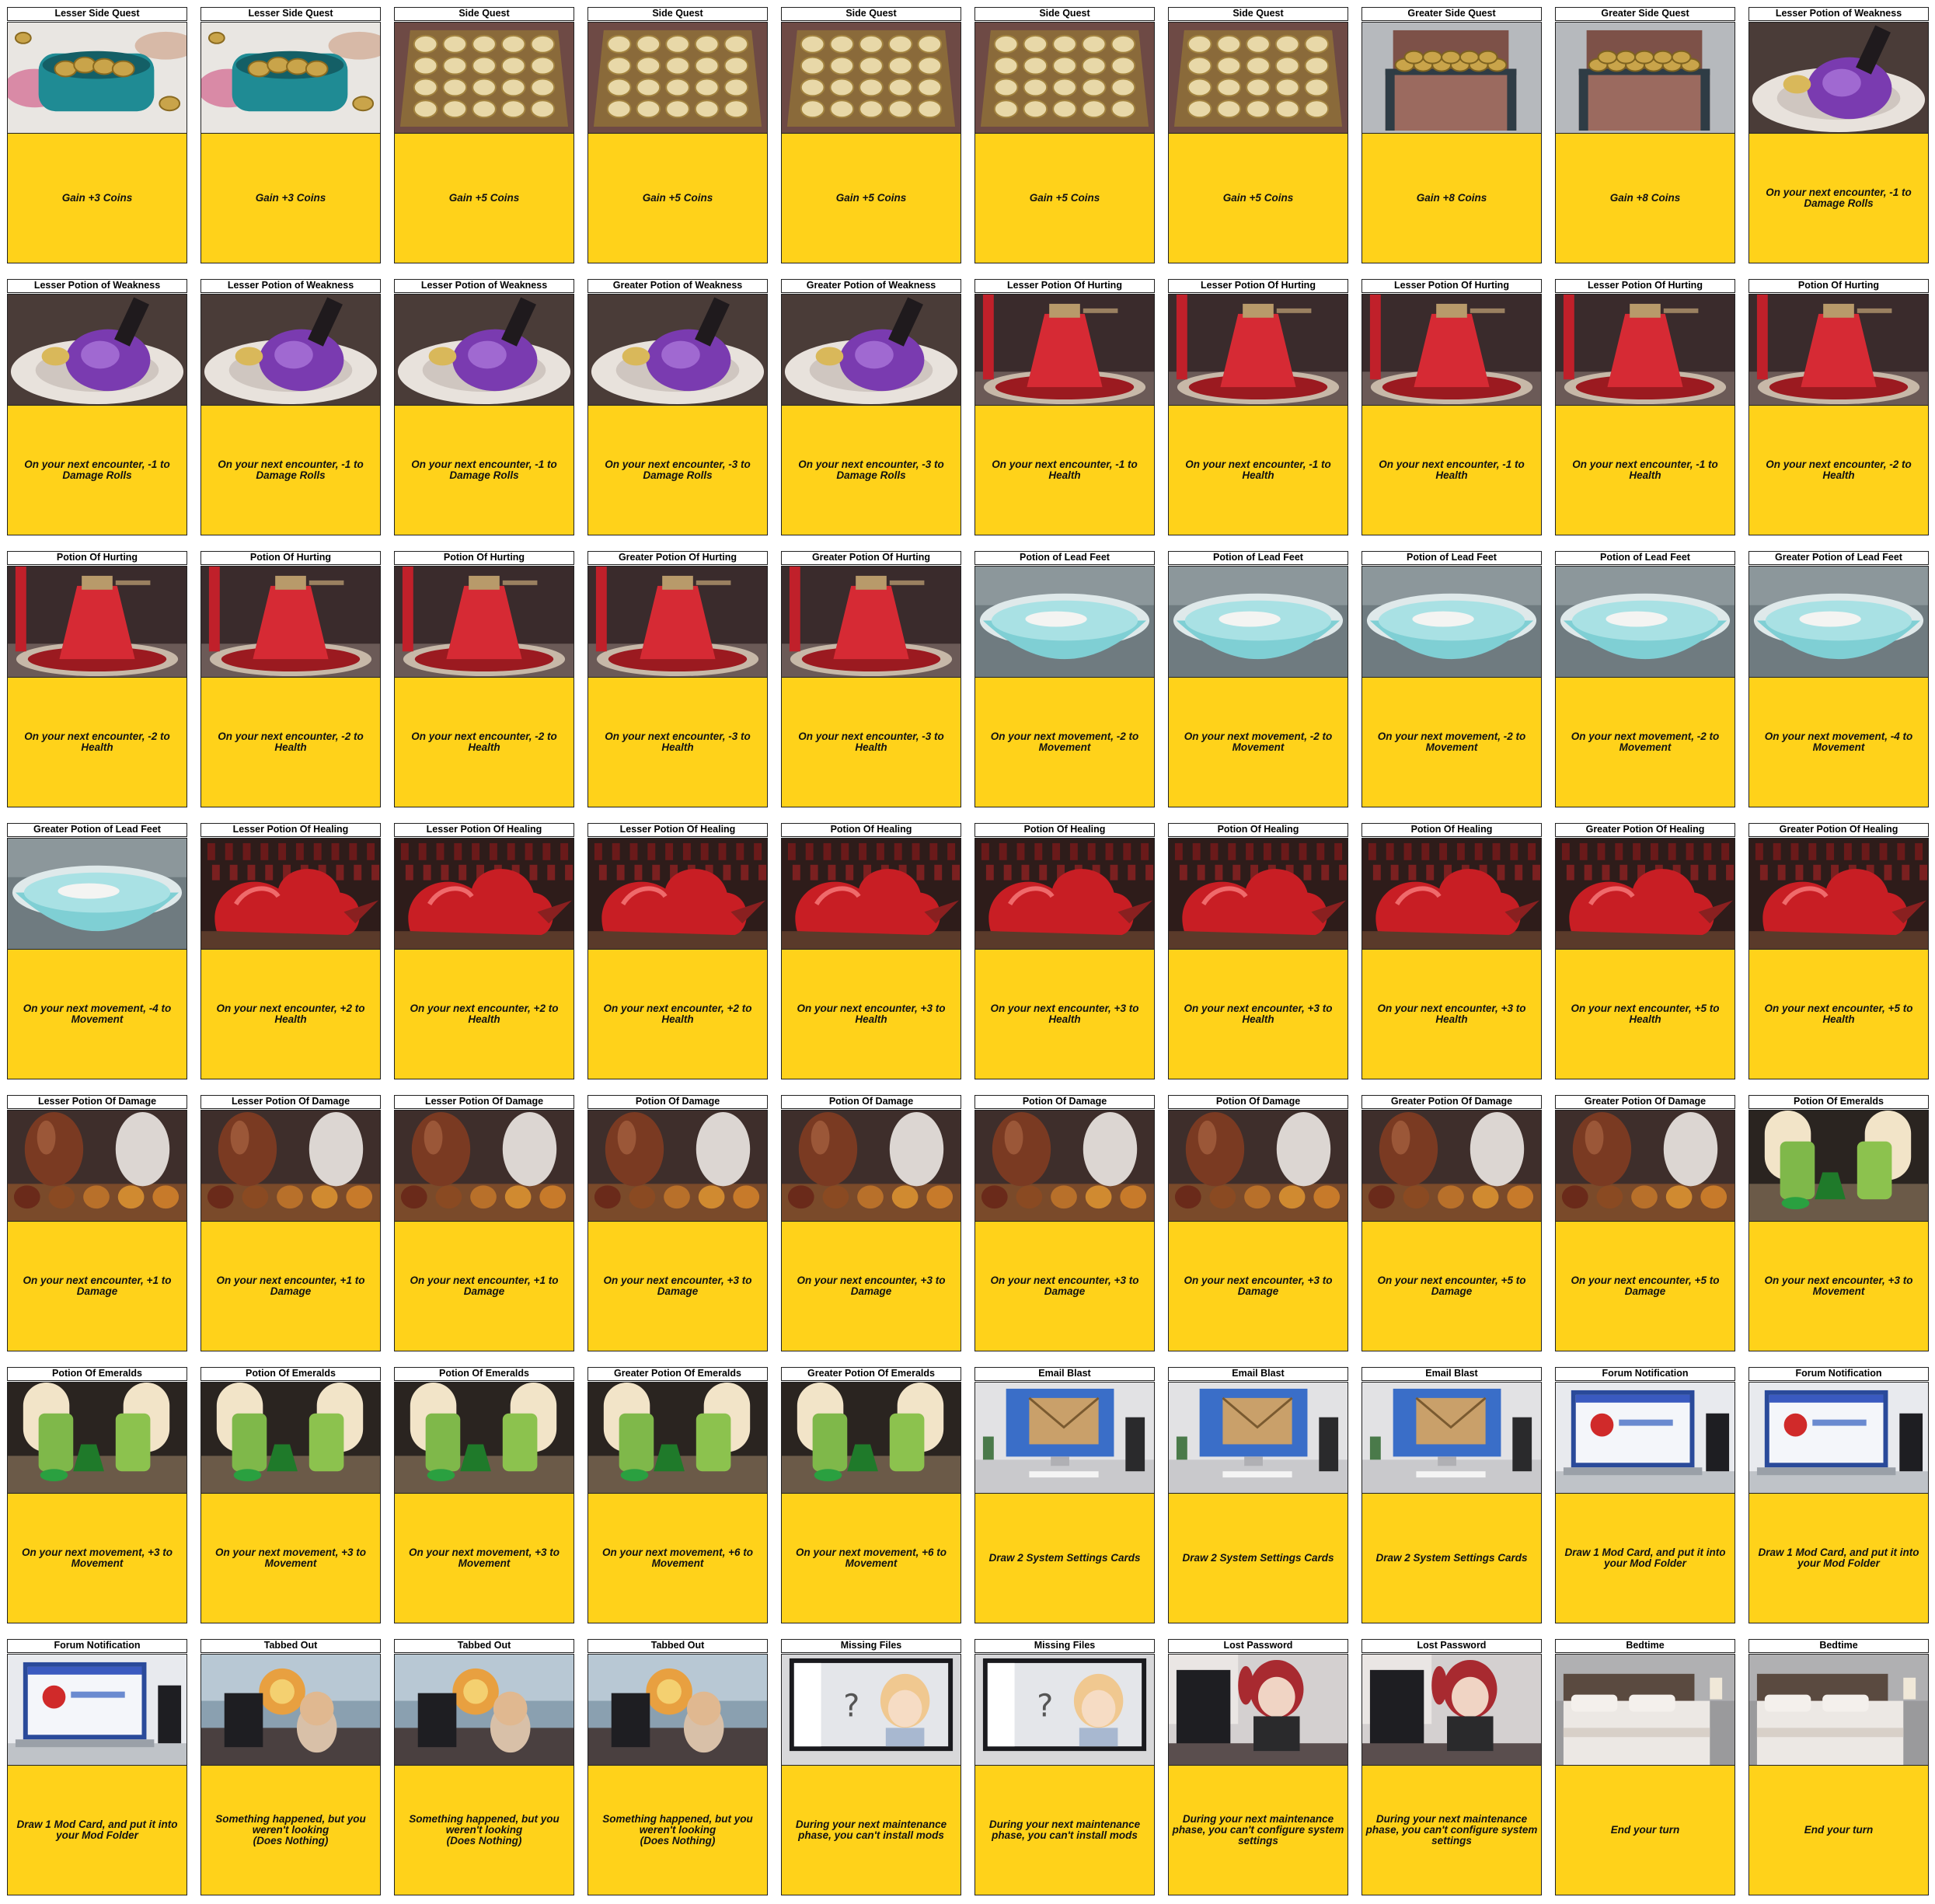 The height and width of the screenshot is (1904, 1935). I want to click on card-art-missing-files: ?, so click(871, 1709).